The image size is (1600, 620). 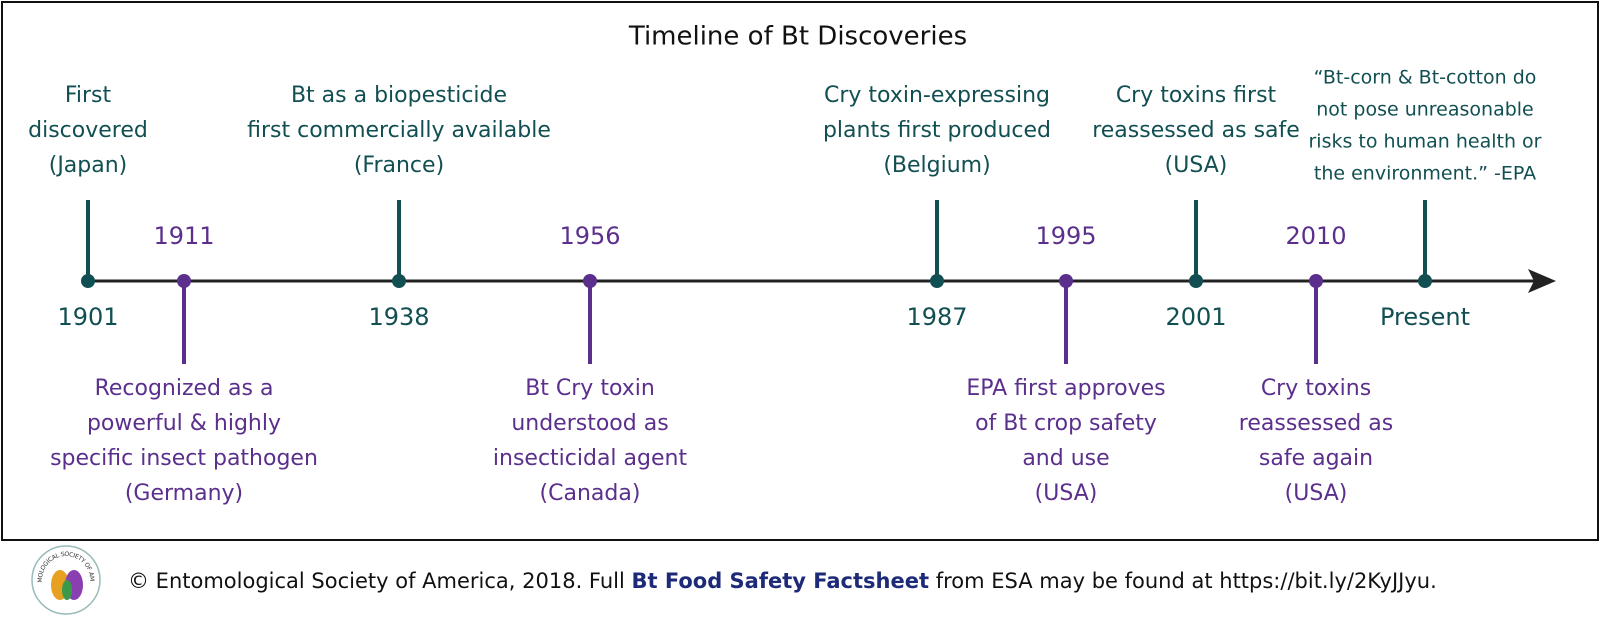 I want to click on event-description: Bt Cry toxin, so click(x=590, y=388).